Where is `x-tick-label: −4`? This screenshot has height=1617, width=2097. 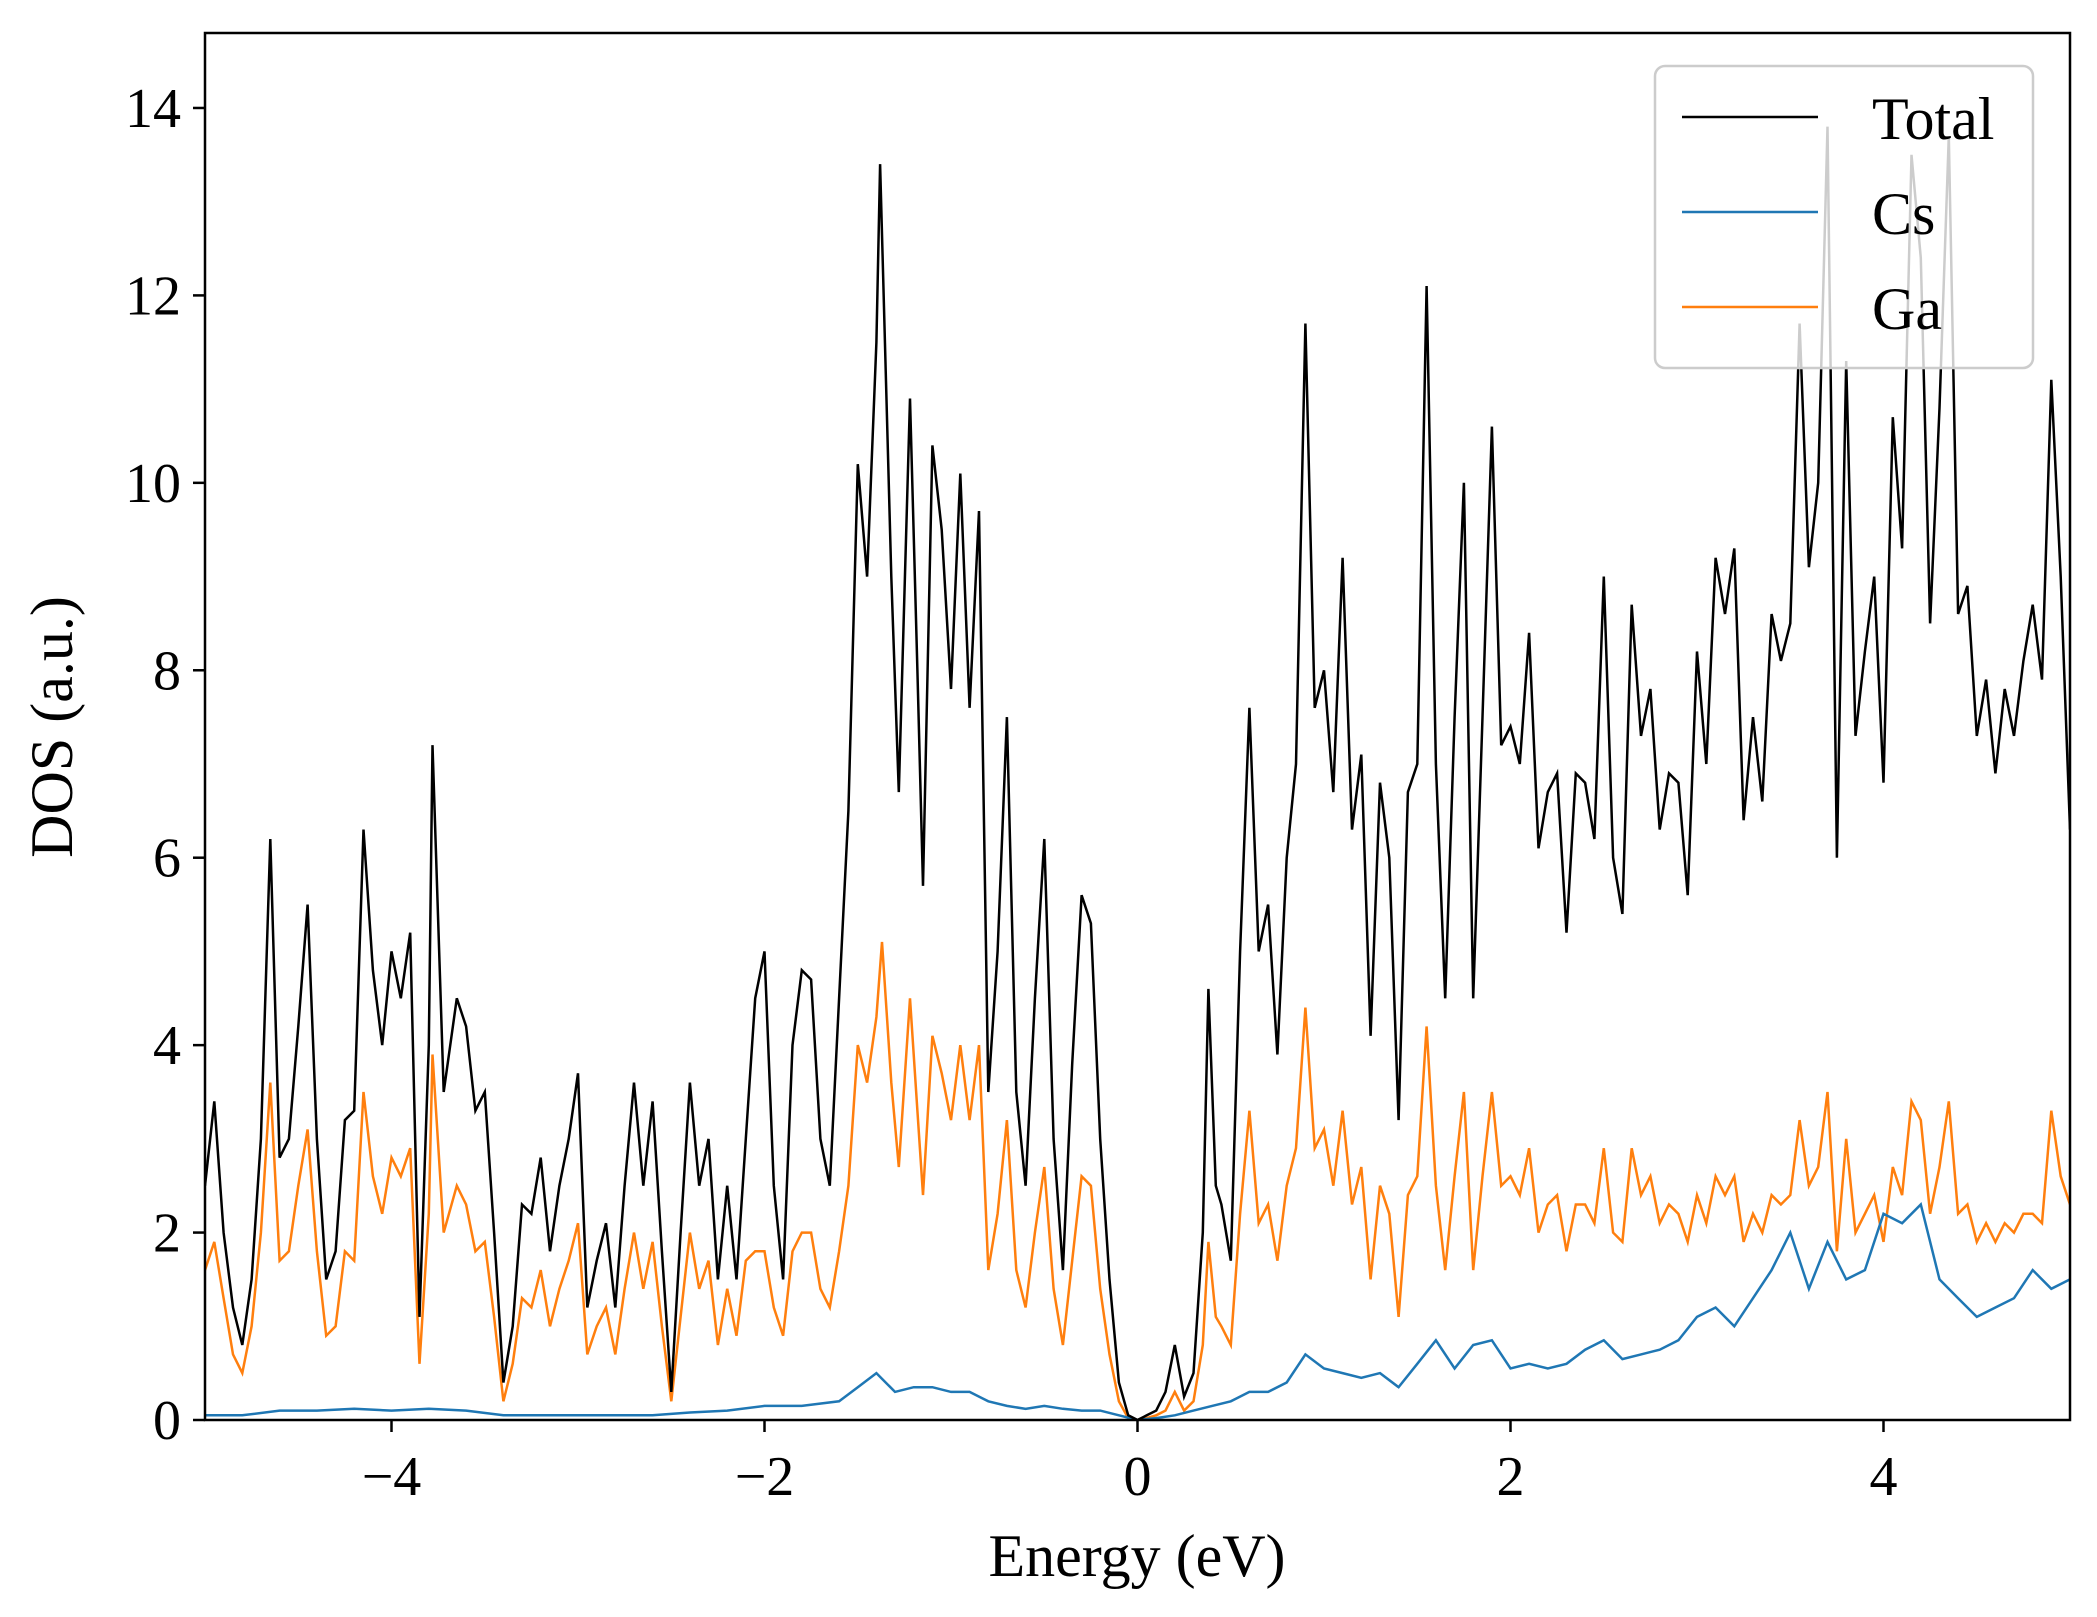
x-tick-label: −4 is located at coordinates (392, 1477).